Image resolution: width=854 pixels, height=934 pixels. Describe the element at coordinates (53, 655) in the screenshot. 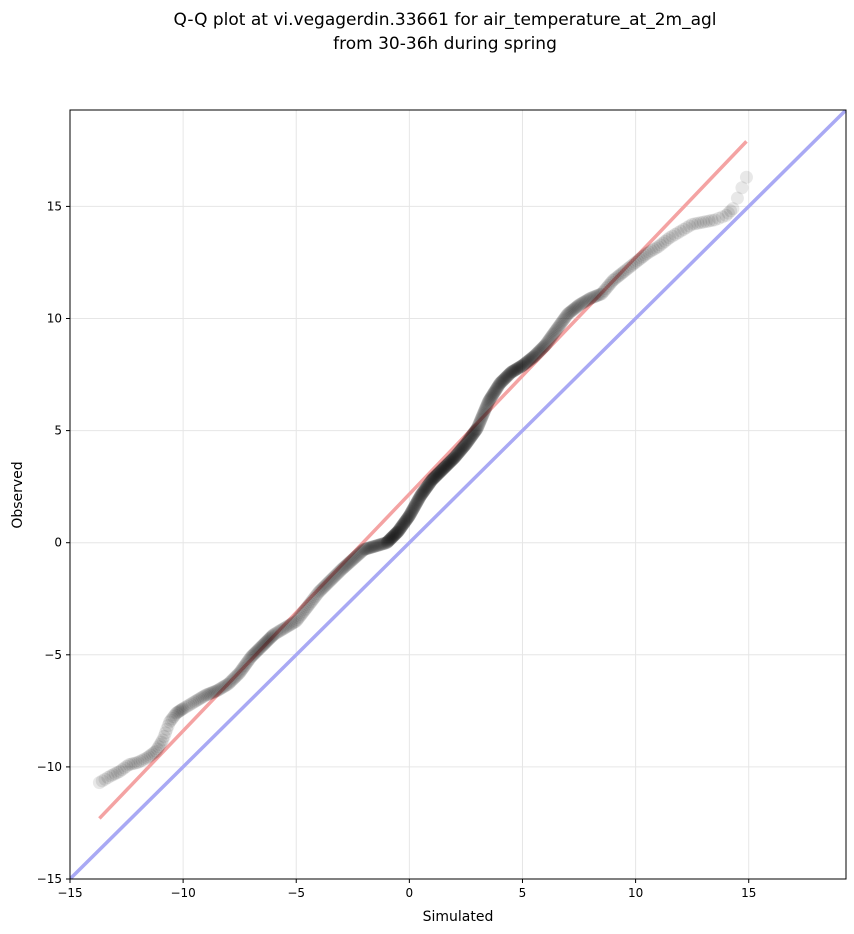

I see `y-tick-label: −5` at that location.